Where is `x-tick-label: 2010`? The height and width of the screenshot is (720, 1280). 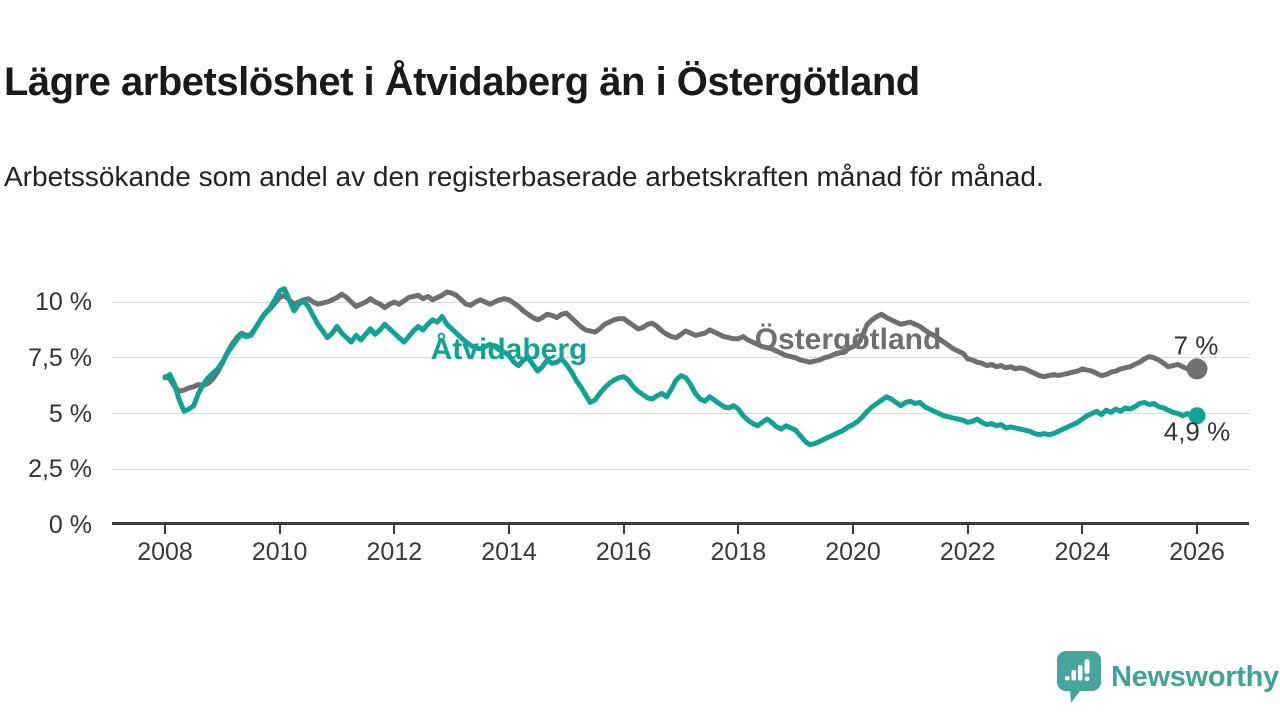
x-tick-label: 2010 is located at coordinates (279, 552).